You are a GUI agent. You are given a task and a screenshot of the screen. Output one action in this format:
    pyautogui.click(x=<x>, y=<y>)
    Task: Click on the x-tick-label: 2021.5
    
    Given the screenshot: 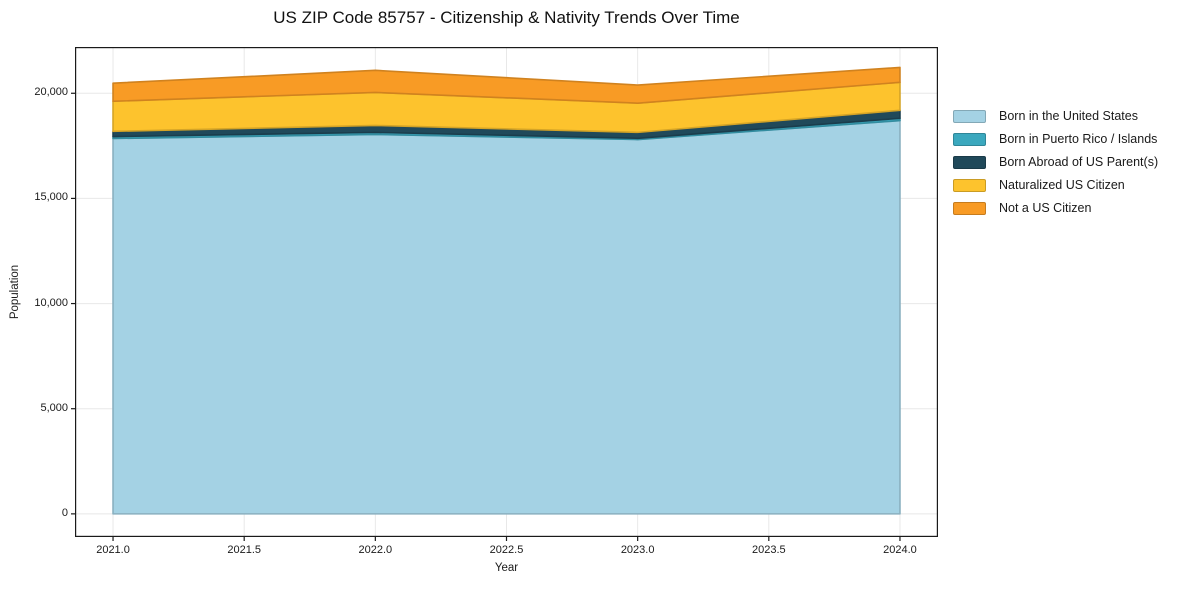 What is the action you would take?
    pyautogui.click(x=244, y=550)
    